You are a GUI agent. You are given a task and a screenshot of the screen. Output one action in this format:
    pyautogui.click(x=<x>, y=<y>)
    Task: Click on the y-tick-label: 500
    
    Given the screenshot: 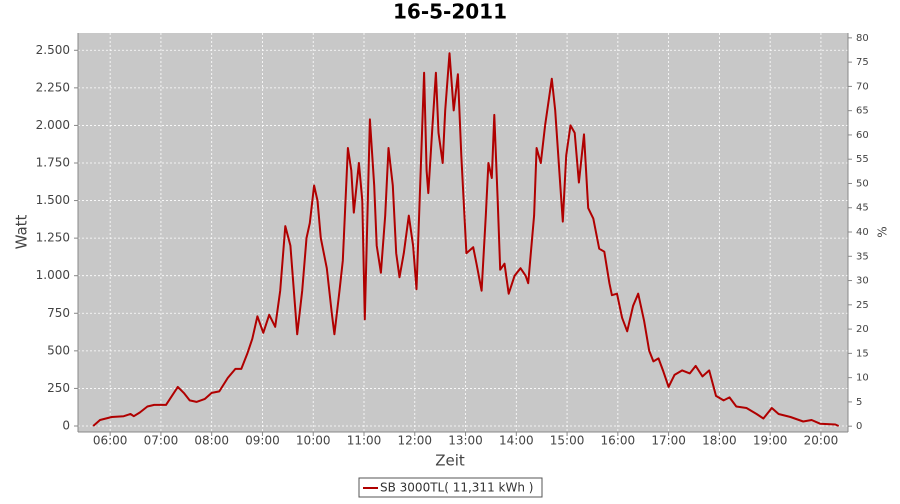 What is the action you would take?
    pyautogui.click(x=58, y=350)
    